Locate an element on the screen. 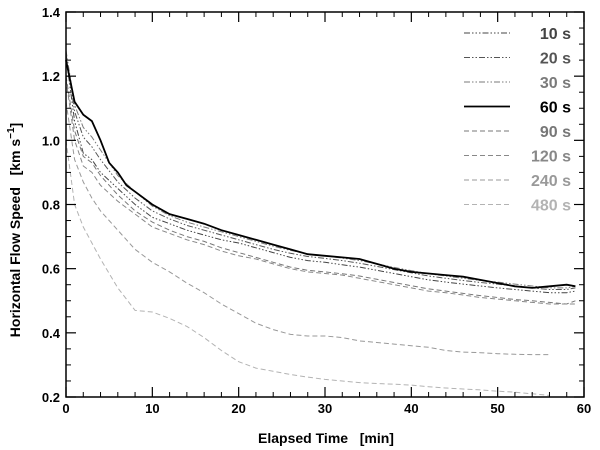 This screenshot has width=600, height=450. y-tick-label: 0.2 is located at coordinates (51, 397).